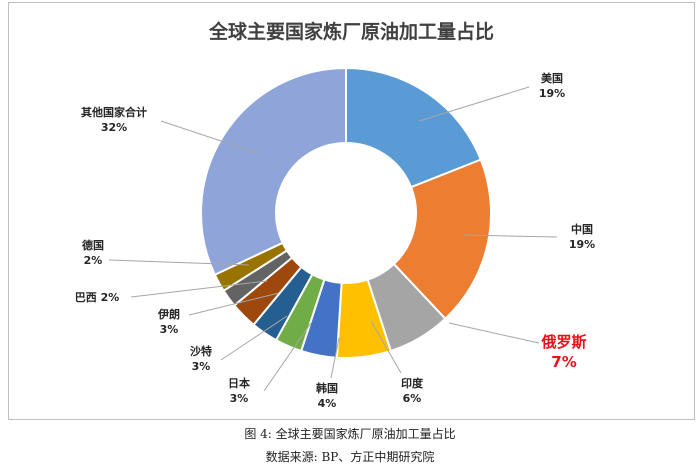  Describe the element at coordinates (327, 388) in the screenshot. I see `category-label-4: 韩国` at that location.